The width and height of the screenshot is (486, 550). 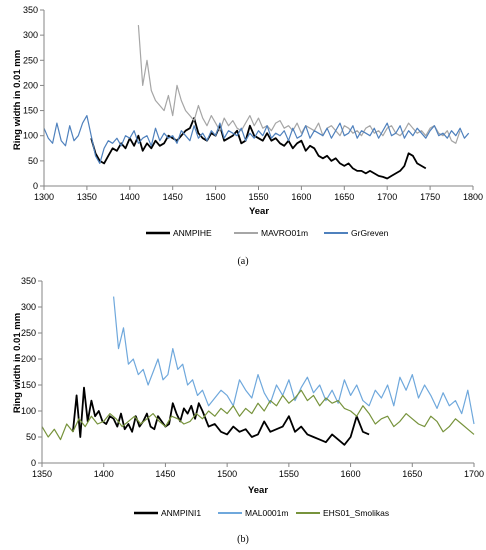 What do you see at coordinates (33, 463) in the screenshot?
I see `chart-b-y-tick-label: 0` at bounding box center [33, 463].